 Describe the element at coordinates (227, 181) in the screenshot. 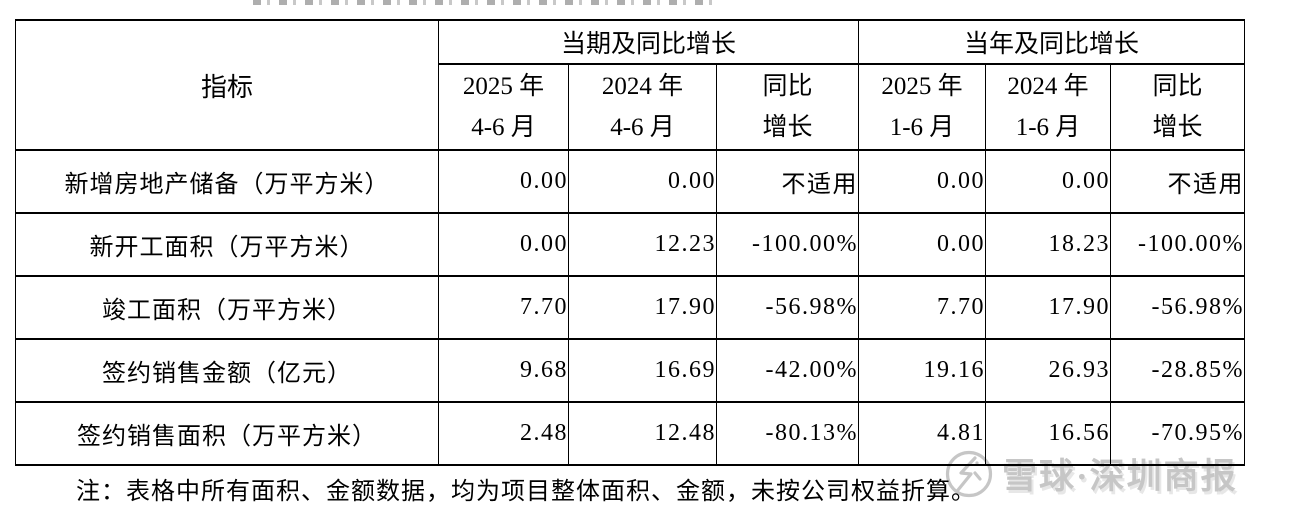

I see `row-label: 新增房地产储备（万平方米）` at that location.